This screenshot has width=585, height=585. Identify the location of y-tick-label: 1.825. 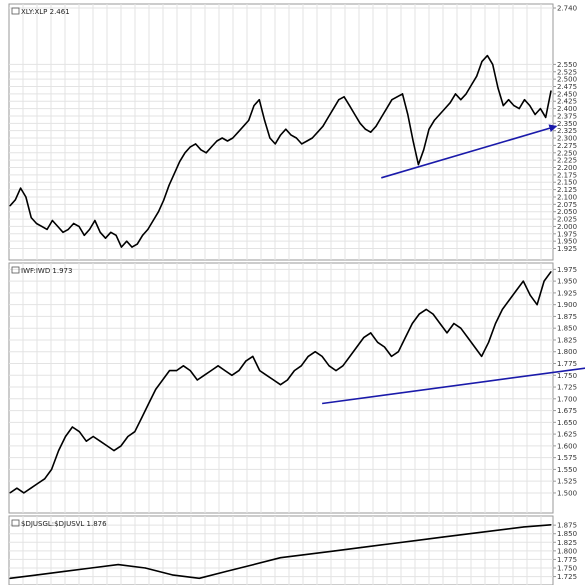
(567, 340).